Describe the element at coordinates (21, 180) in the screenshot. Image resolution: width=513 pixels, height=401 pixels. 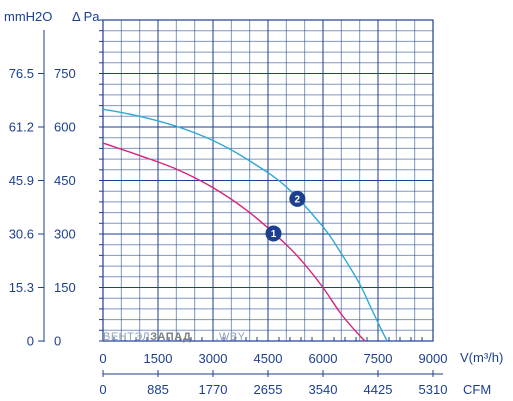
I see `mmh2o-tick-label: 45.9` at that location.